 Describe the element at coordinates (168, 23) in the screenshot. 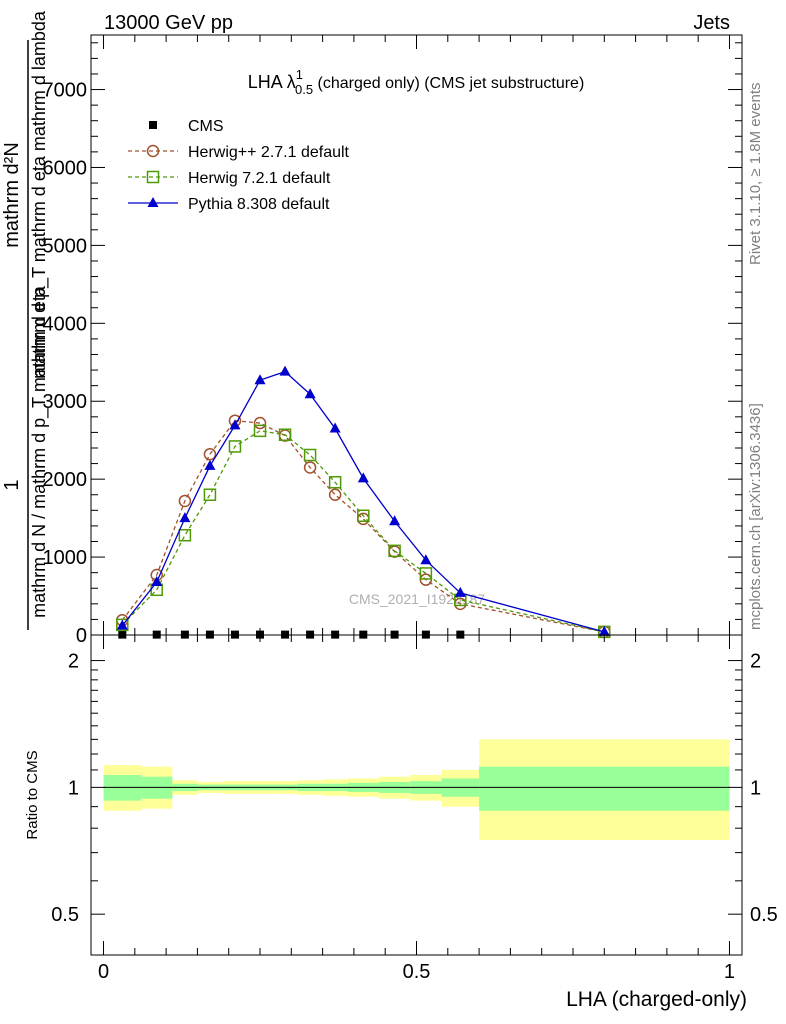

I see `header-energy-label: 13000 GeV pp` at that location.